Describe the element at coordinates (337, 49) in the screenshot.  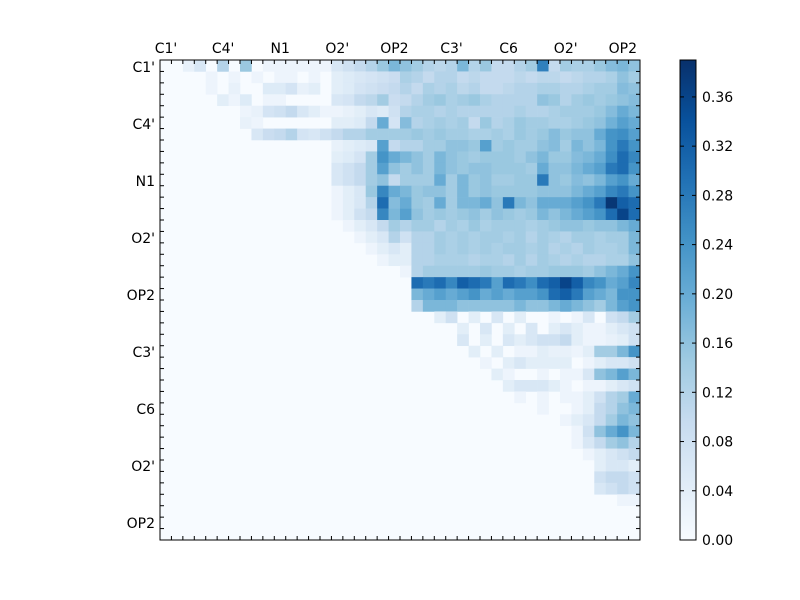
I see `x-tick-label: O2'` at that location.